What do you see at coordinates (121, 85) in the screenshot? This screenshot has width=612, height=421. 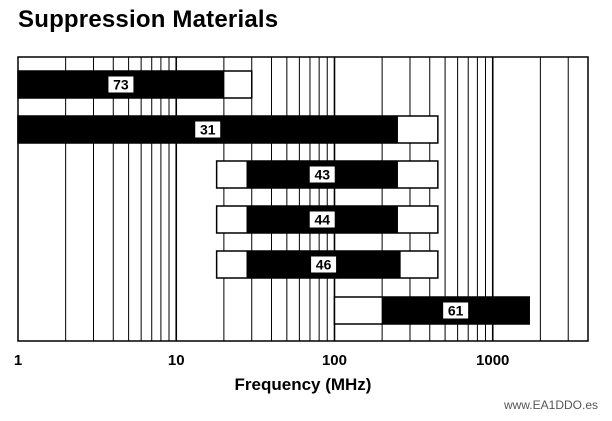 I see `bar-label: 73` at bounding box center [121, 85].